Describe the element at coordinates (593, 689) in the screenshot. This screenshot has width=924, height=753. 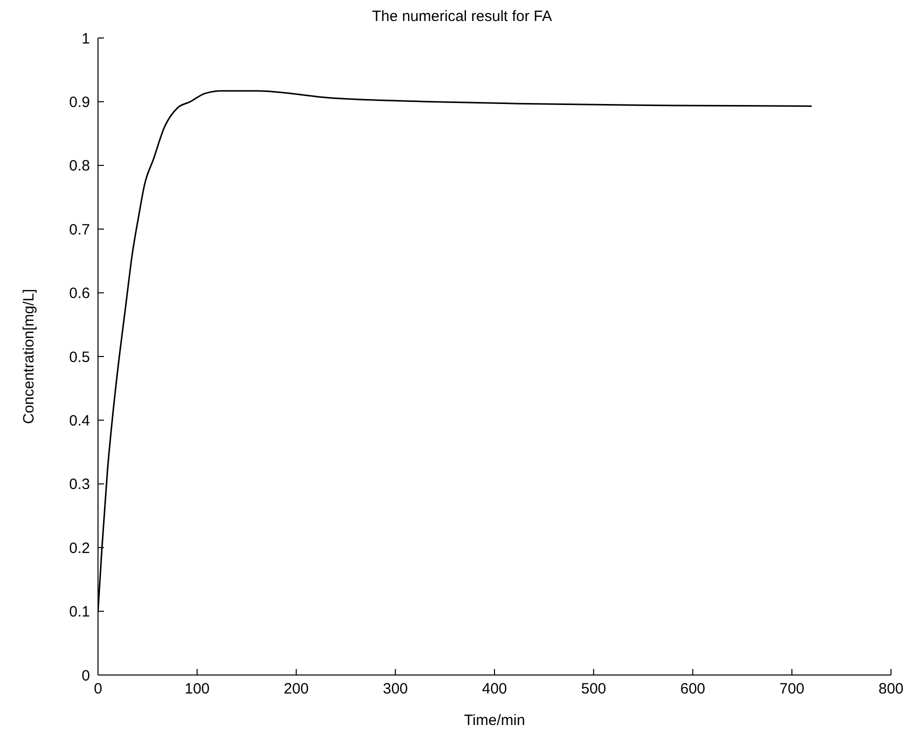
I see `x-tick-label: 500` at that location.